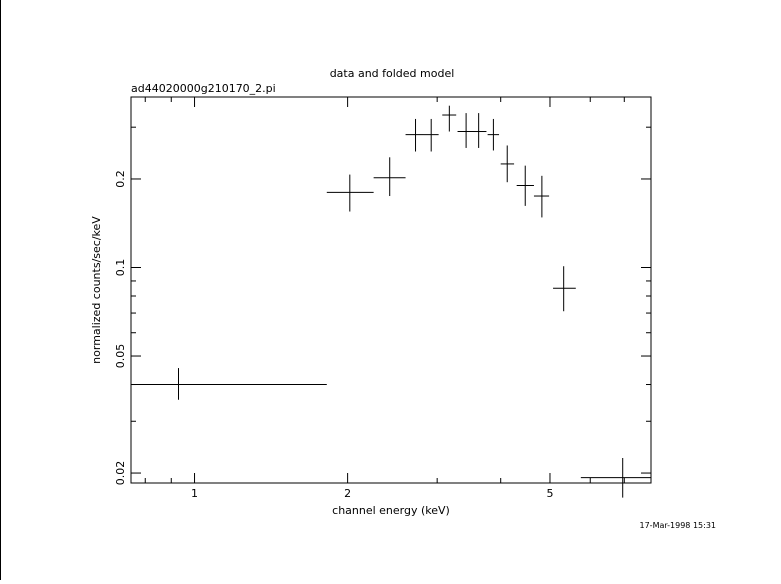 The width and height of the screenshot is (781, 584). What do you see at coordinates (203, 88) in the screenshot?
I see `chart-subtitle: ad44020000g210170_2.pi` at bounding box center [203, 88].